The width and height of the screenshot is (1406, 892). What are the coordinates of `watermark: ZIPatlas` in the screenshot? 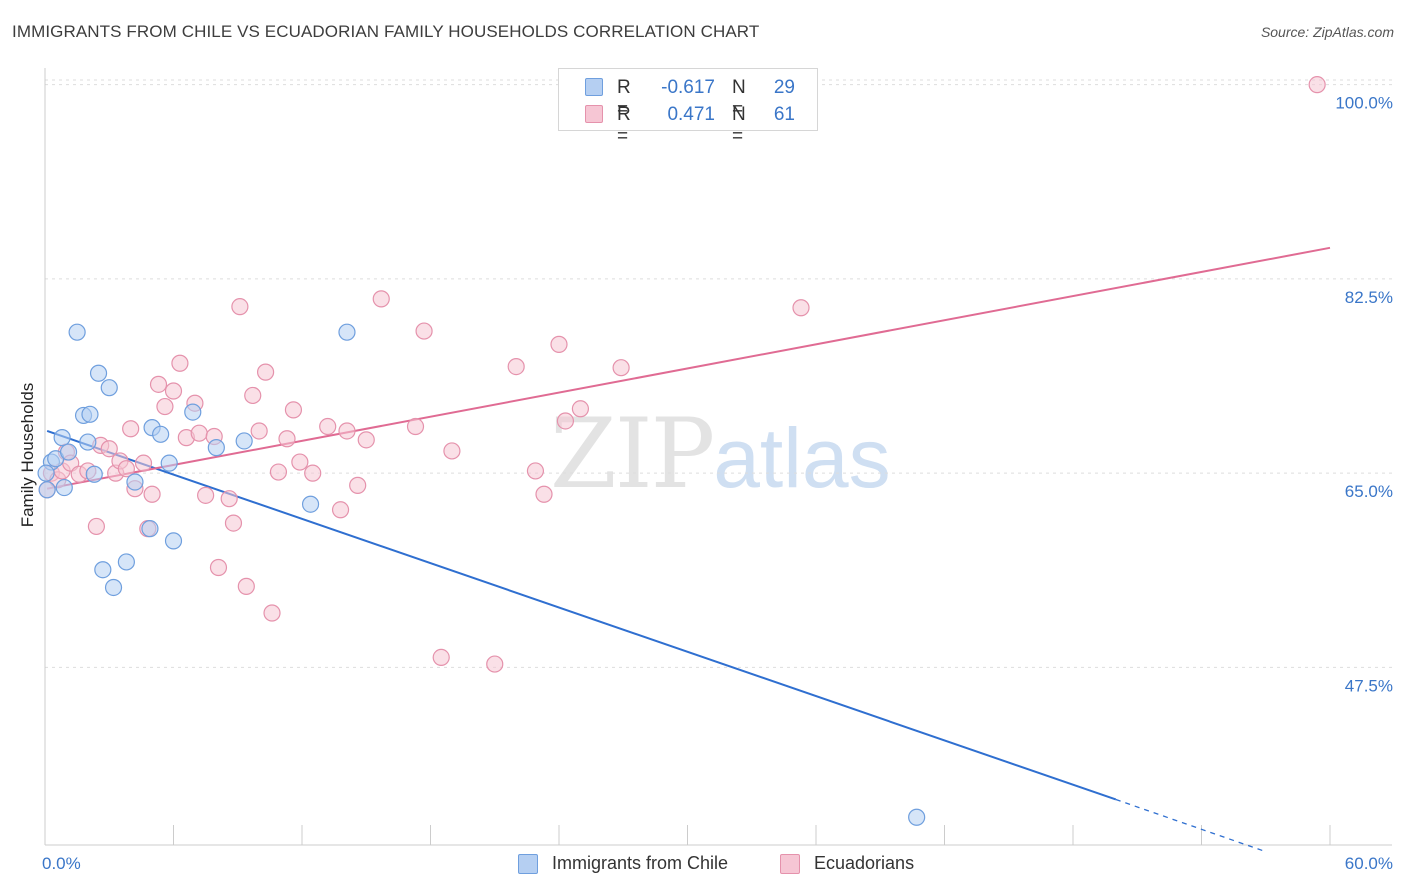 It's located at (720, 454).